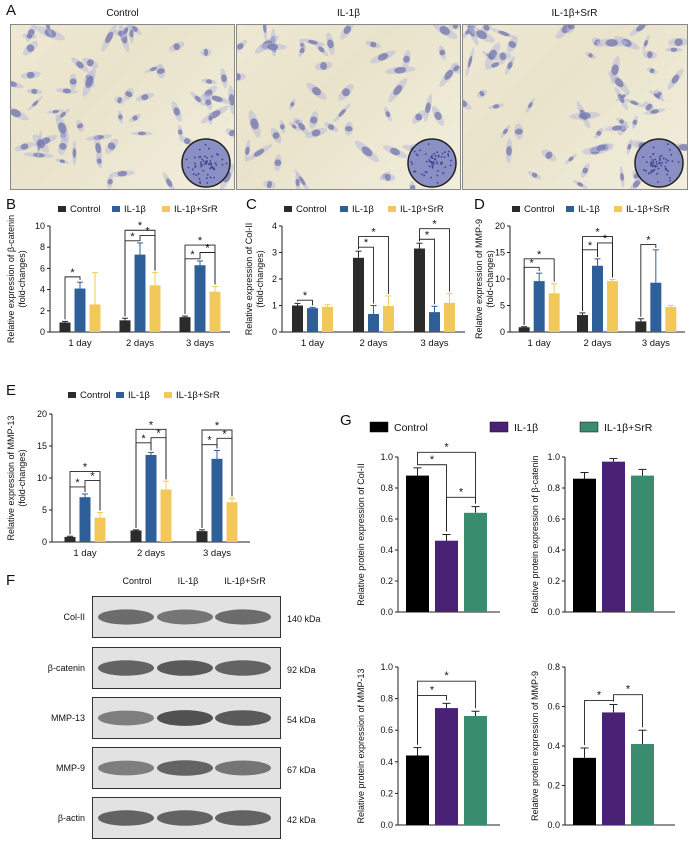  Describe the element at coordinates (446, 477) in the screenshot. I see `significance-bracket` at that location.